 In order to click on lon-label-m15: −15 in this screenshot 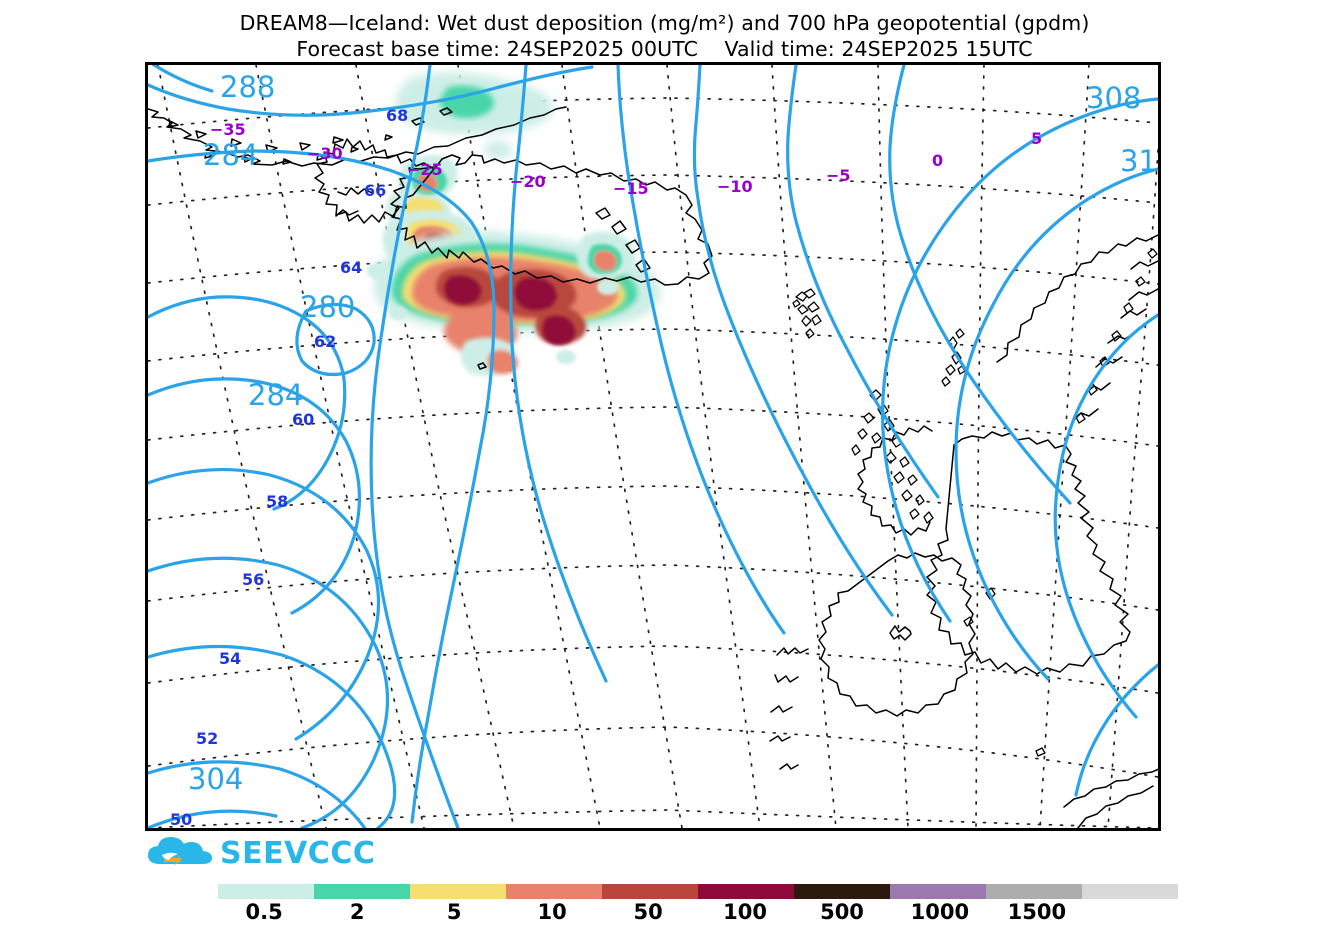, I will do `click(631, 188)`.